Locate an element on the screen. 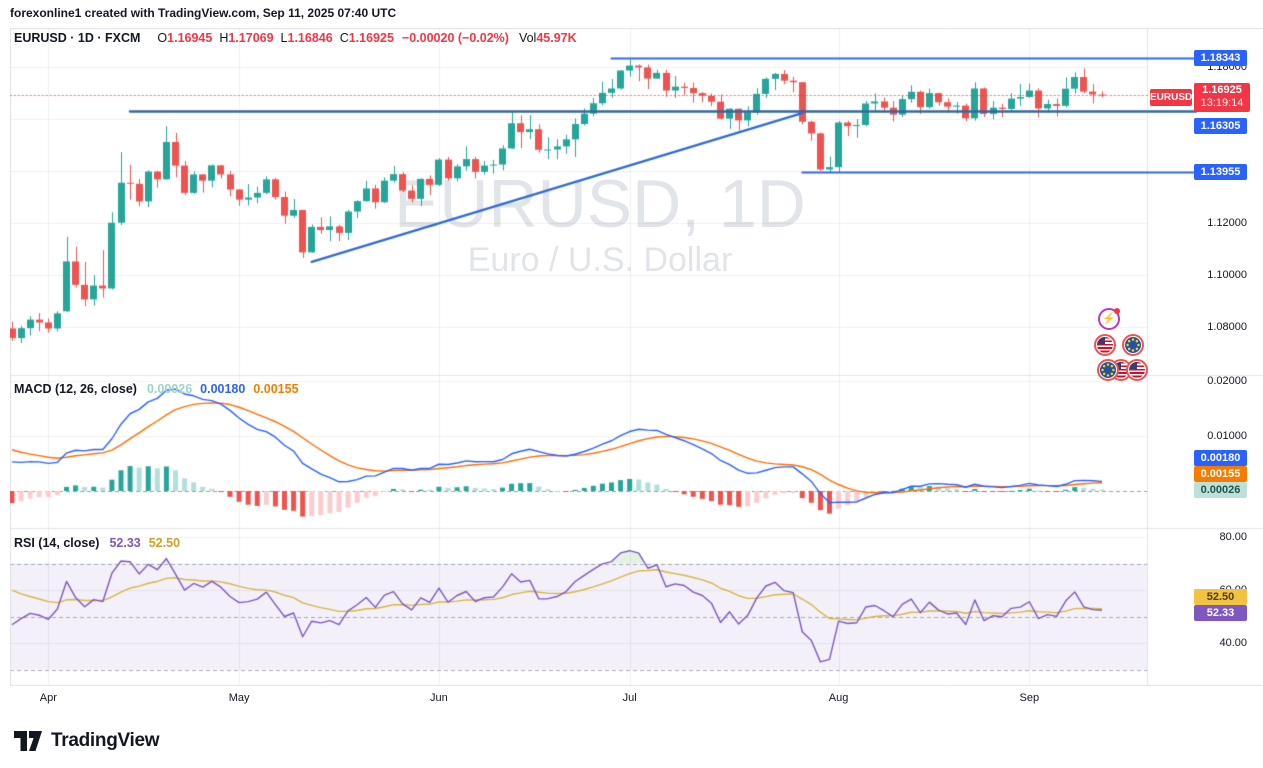 This screenshot has width=1263, height=768. macd-line-value: 0.00180 is located at coordinates (223, 389).